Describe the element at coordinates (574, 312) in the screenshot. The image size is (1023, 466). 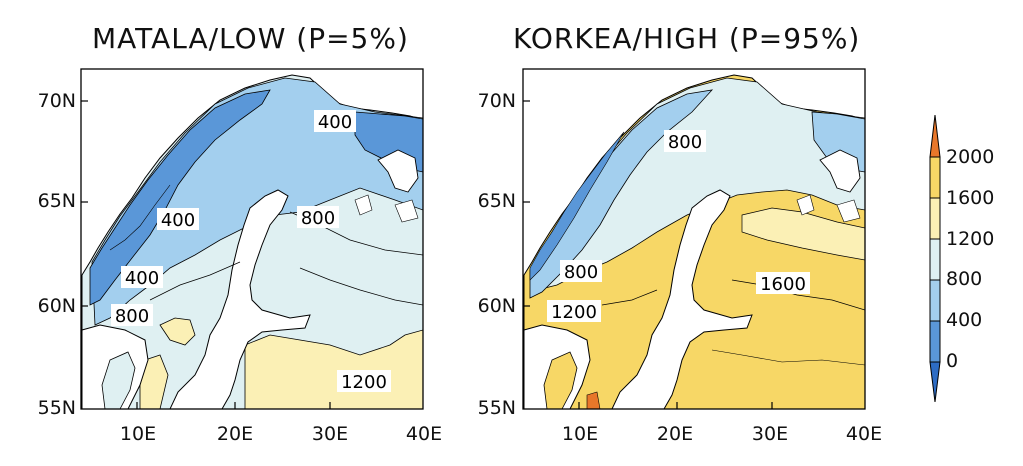
I see `right-contour-label: 1200` at that location.